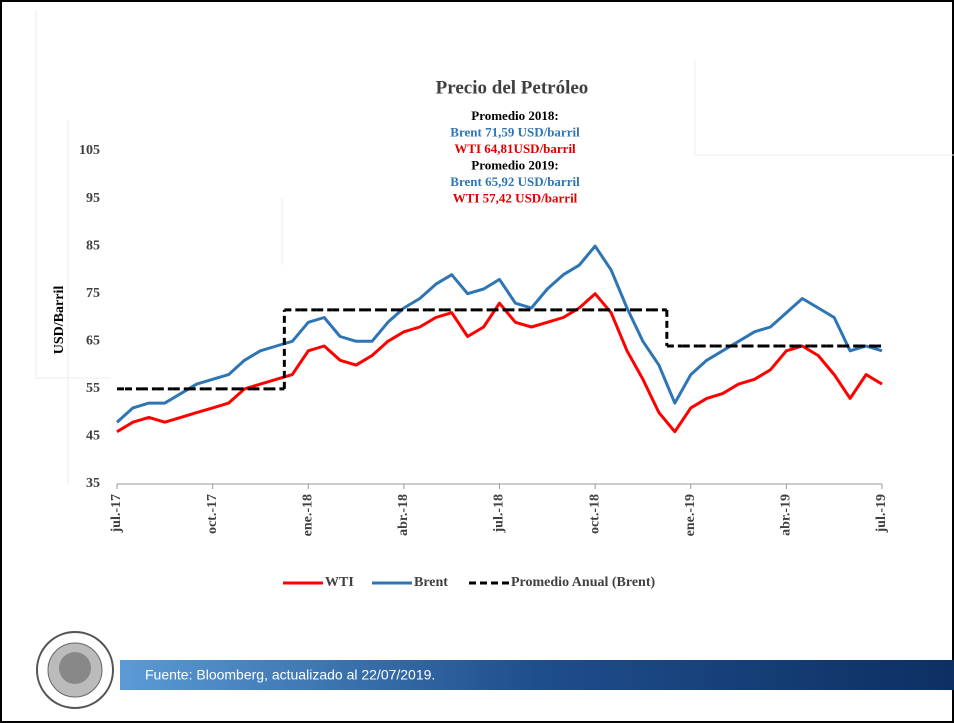 The image size is (954, 723). Describe the element at coordinates (93, 198) in the screenshot. I see `y-tick-label: 95` at that location.